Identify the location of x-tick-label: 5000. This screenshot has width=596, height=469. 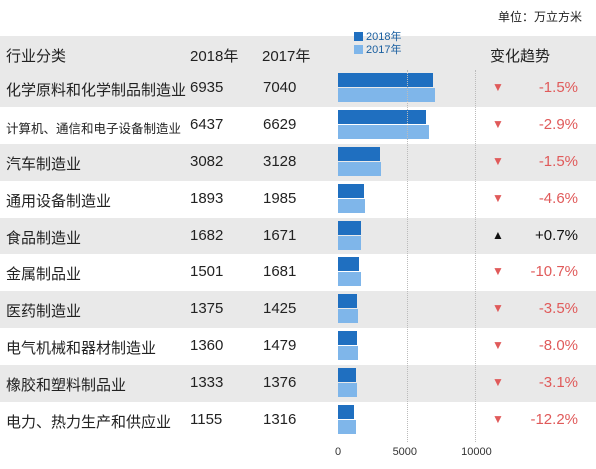
(405, 452).